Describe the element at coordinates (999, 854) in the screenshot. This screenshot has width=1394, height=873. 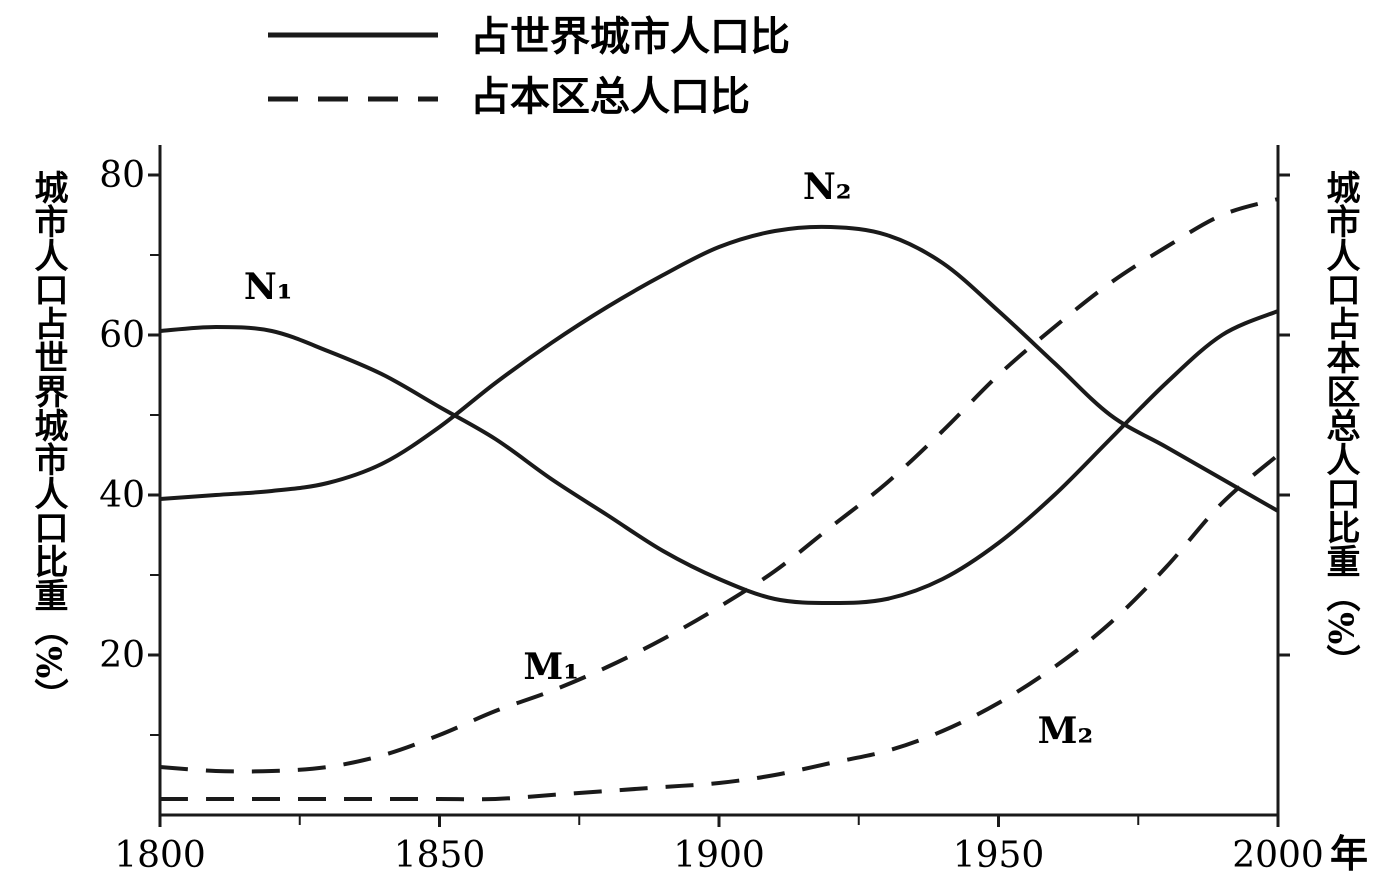
I see `x-tick-label: 1950` at that location.